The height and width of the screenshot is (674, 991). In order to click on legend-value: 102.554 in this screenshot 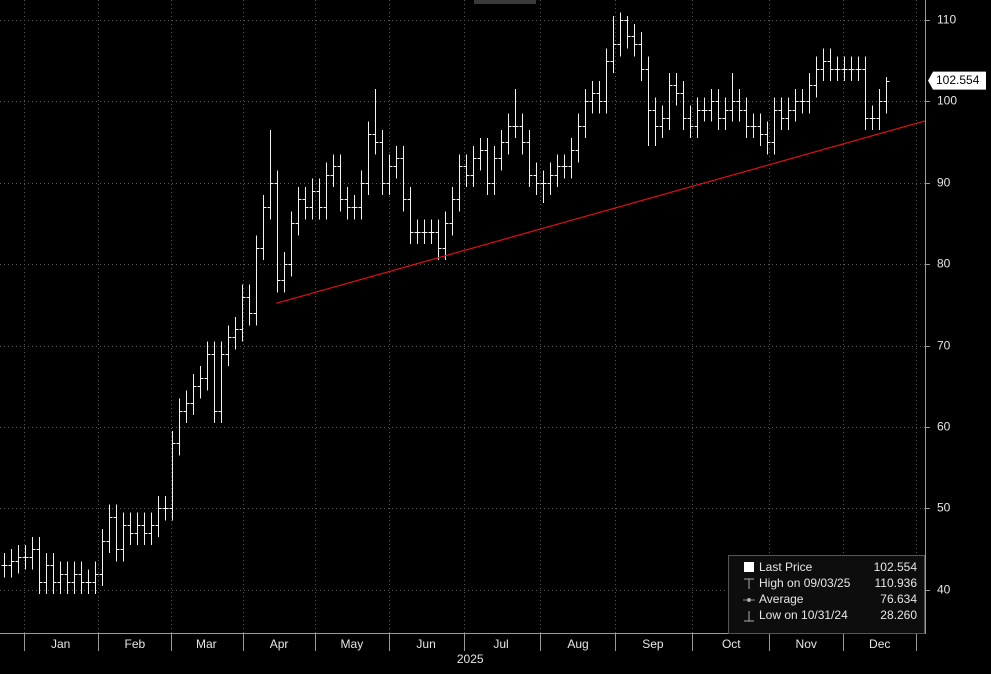, I will do `click(896, 567)`.